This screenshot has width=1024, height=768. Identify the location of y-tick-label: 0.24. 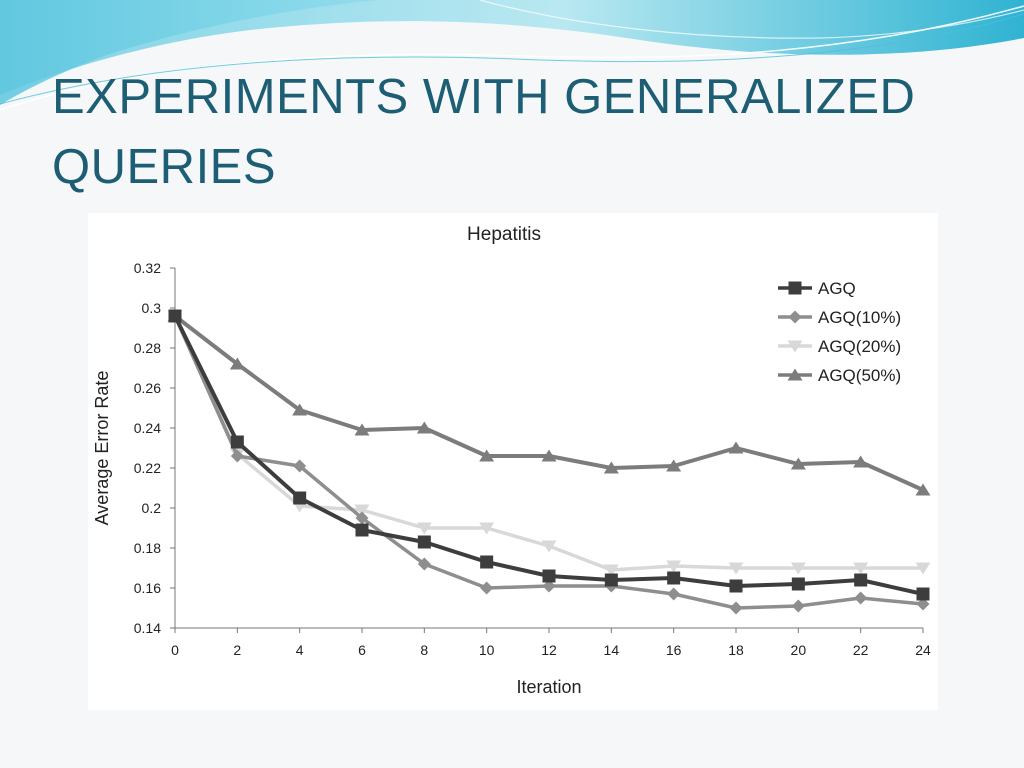
(147, 428).